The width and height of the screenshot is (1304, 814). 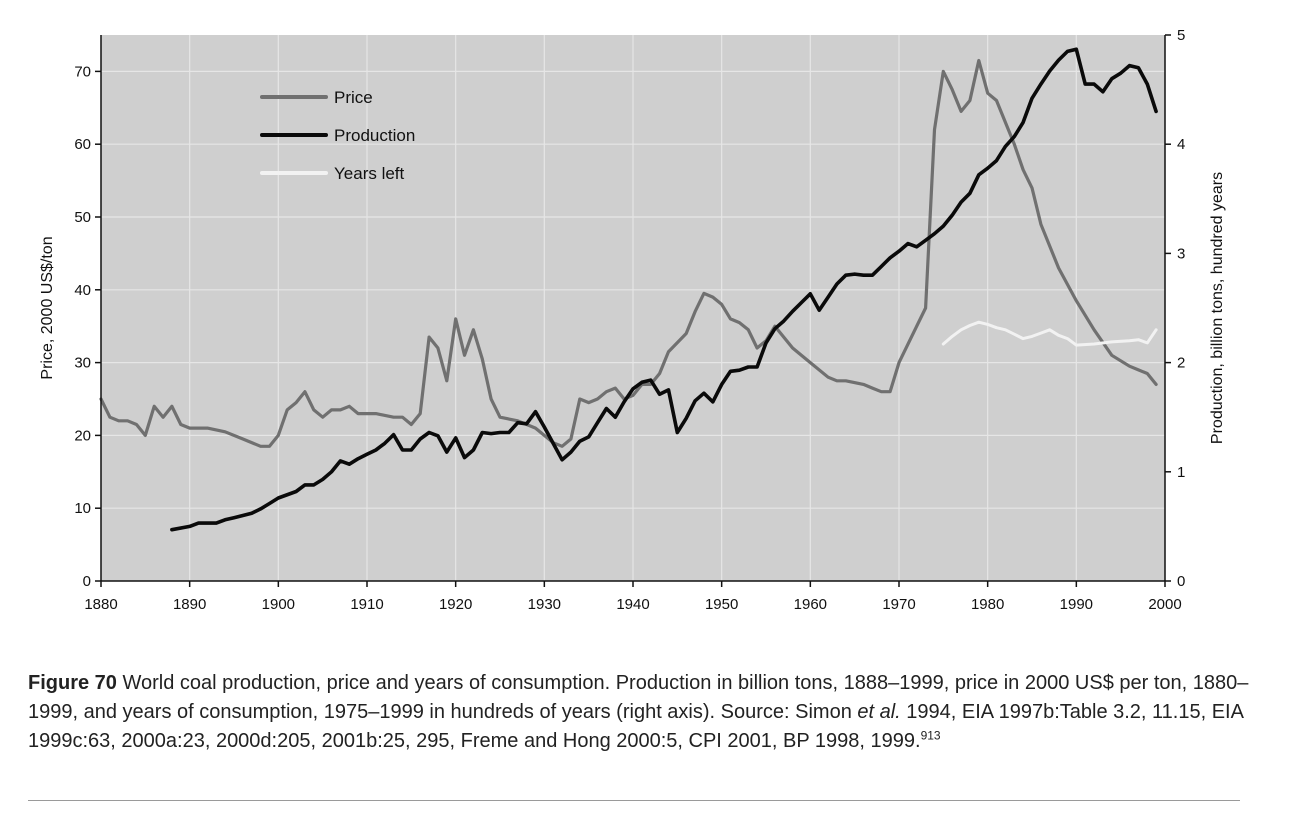 What do you see at coordinates (82, 508) in the screenshot?
I see `left-tick-label-1: 10` at bounding box center [82, 508].